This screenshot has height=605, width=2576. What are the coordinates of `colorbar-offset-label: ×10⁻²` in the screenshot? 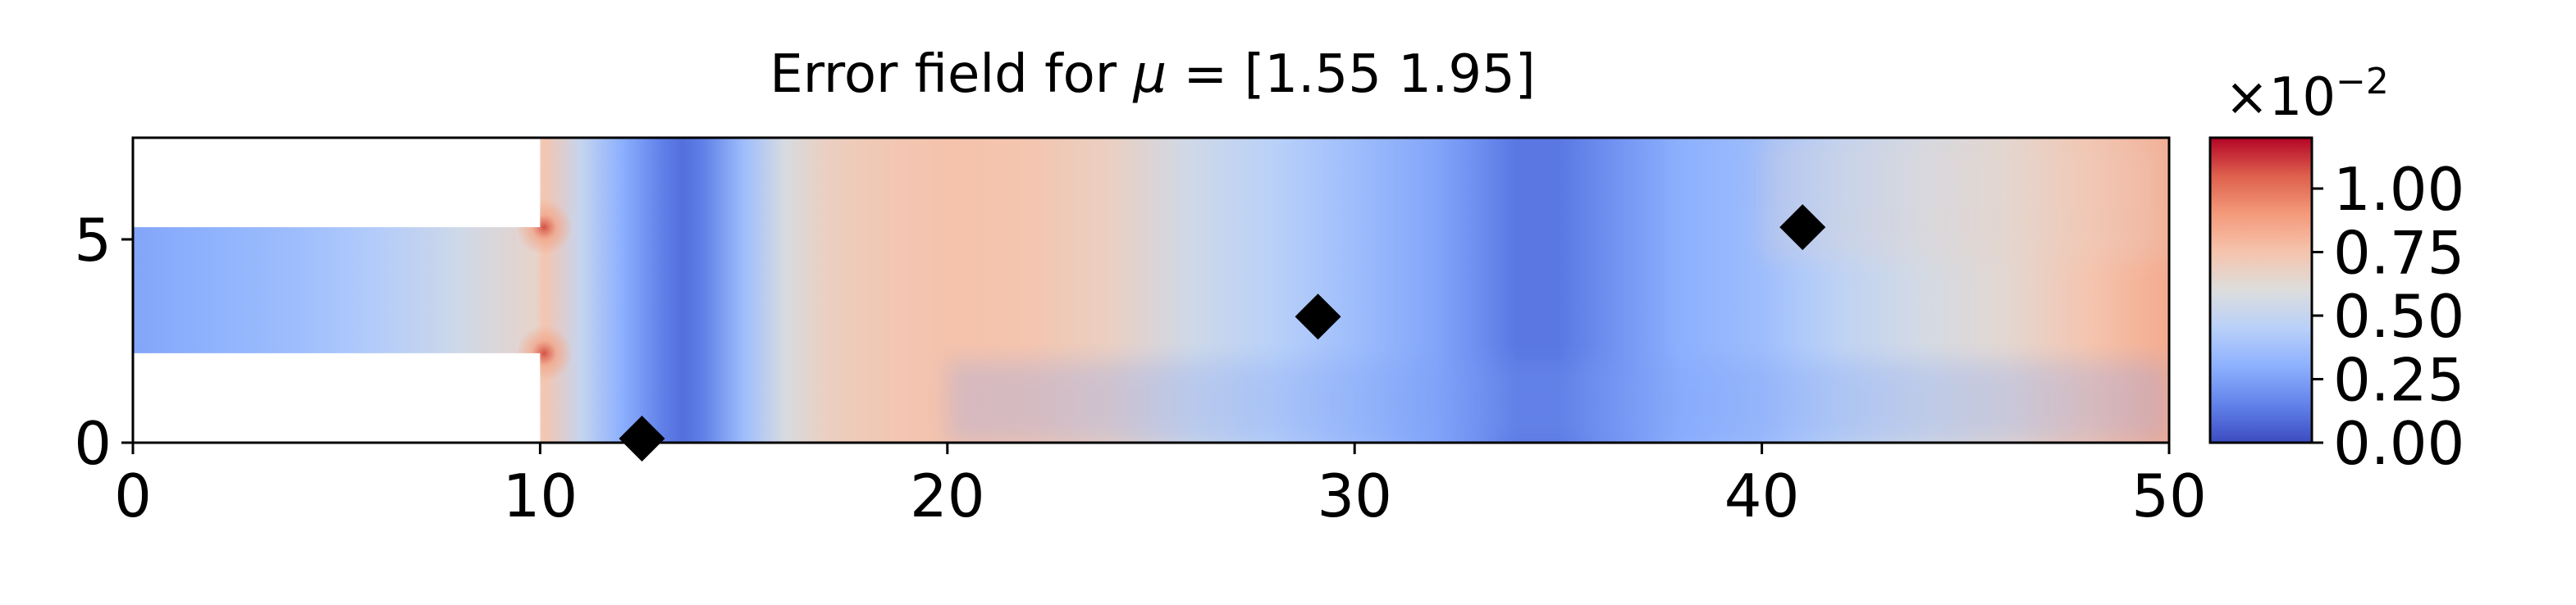 It's located at (2307, 94).